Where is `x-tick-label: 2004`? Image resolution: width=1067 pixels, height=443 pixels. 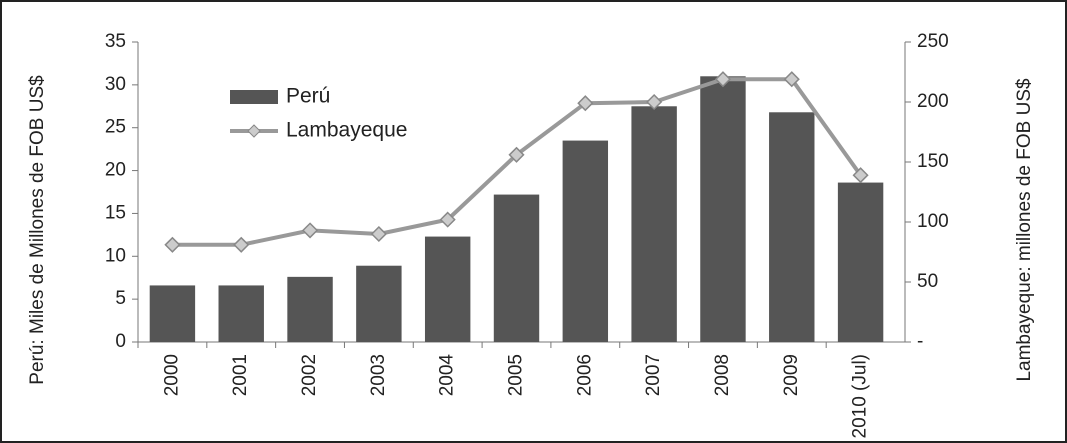
x-tick-label: 2004 is located at coordinates (447, 375).